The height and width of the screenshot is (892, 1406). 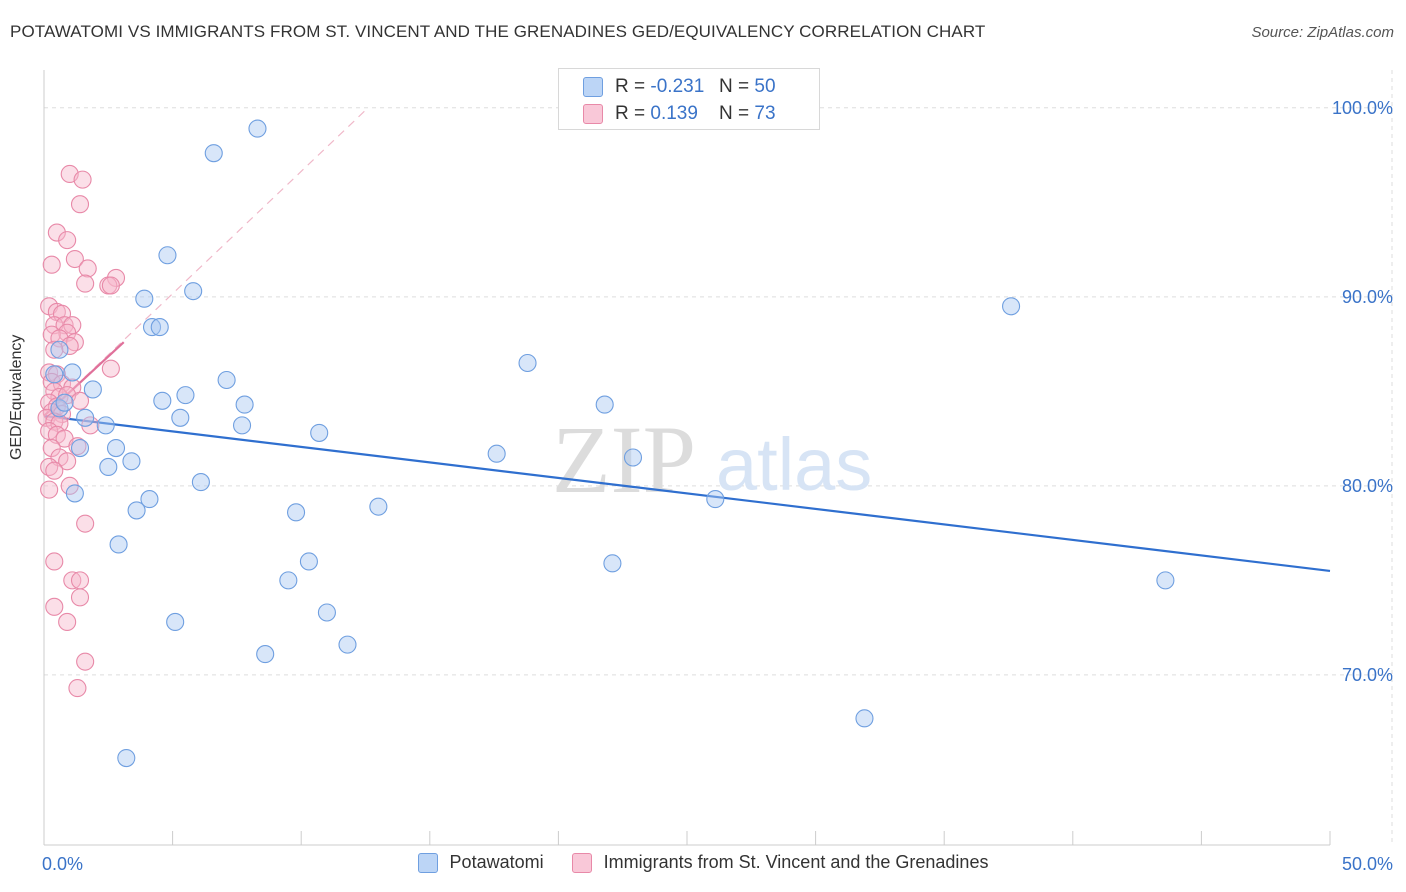 I want to click on n-label: N =, so click(x=734, y=86).